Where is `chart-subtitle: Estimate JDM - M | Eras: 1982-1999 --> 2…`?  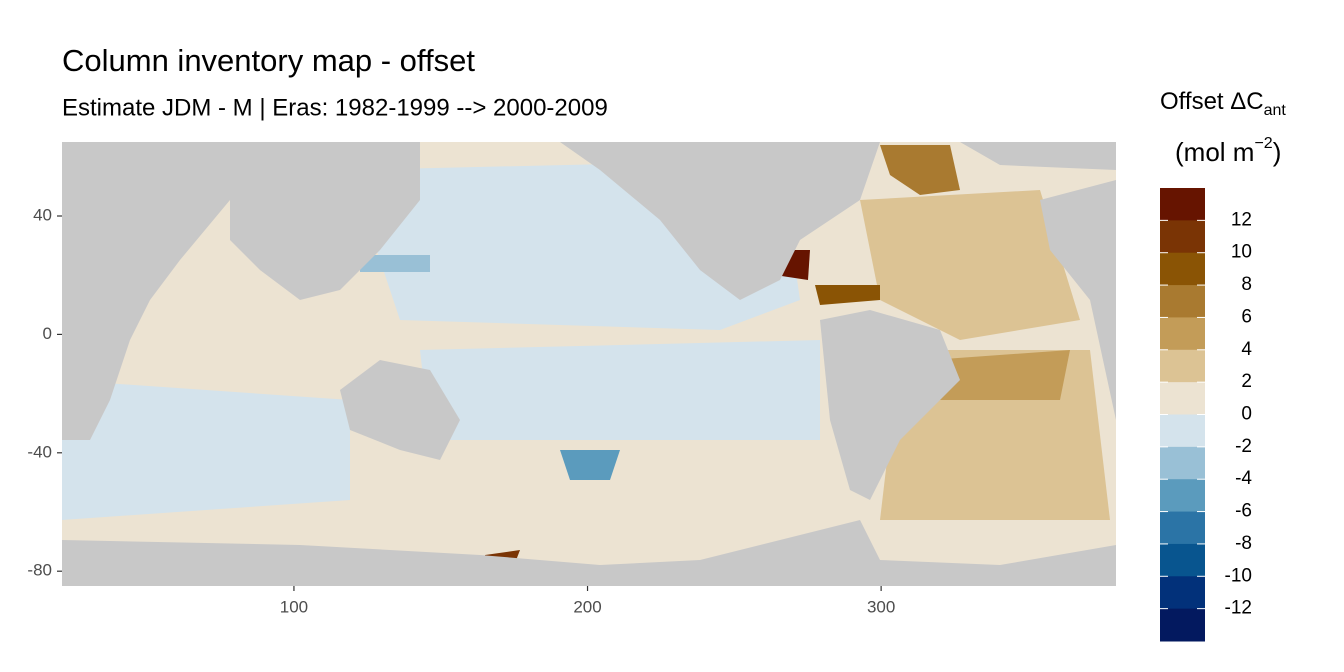 chart-subtitle: Estimate JDM - M | Eras: 1982-1999 --> 2… is located at coordinates (335, 107).